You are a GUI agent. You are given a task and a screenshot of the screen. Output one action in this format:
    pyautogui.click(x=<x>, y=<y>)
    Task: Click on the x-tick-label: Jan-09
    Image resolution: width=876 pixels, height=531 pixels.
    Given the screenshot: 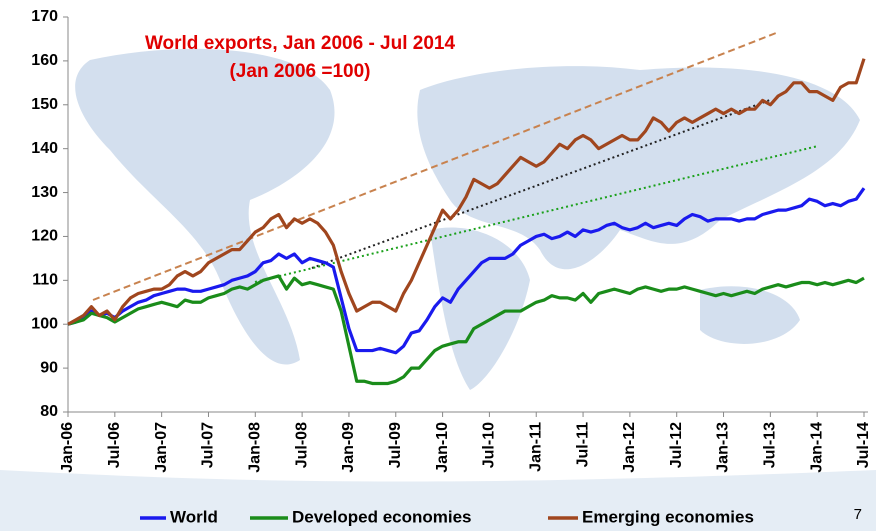 What is the action you would take?
    pyautogui.click(x=348, y=447)
    